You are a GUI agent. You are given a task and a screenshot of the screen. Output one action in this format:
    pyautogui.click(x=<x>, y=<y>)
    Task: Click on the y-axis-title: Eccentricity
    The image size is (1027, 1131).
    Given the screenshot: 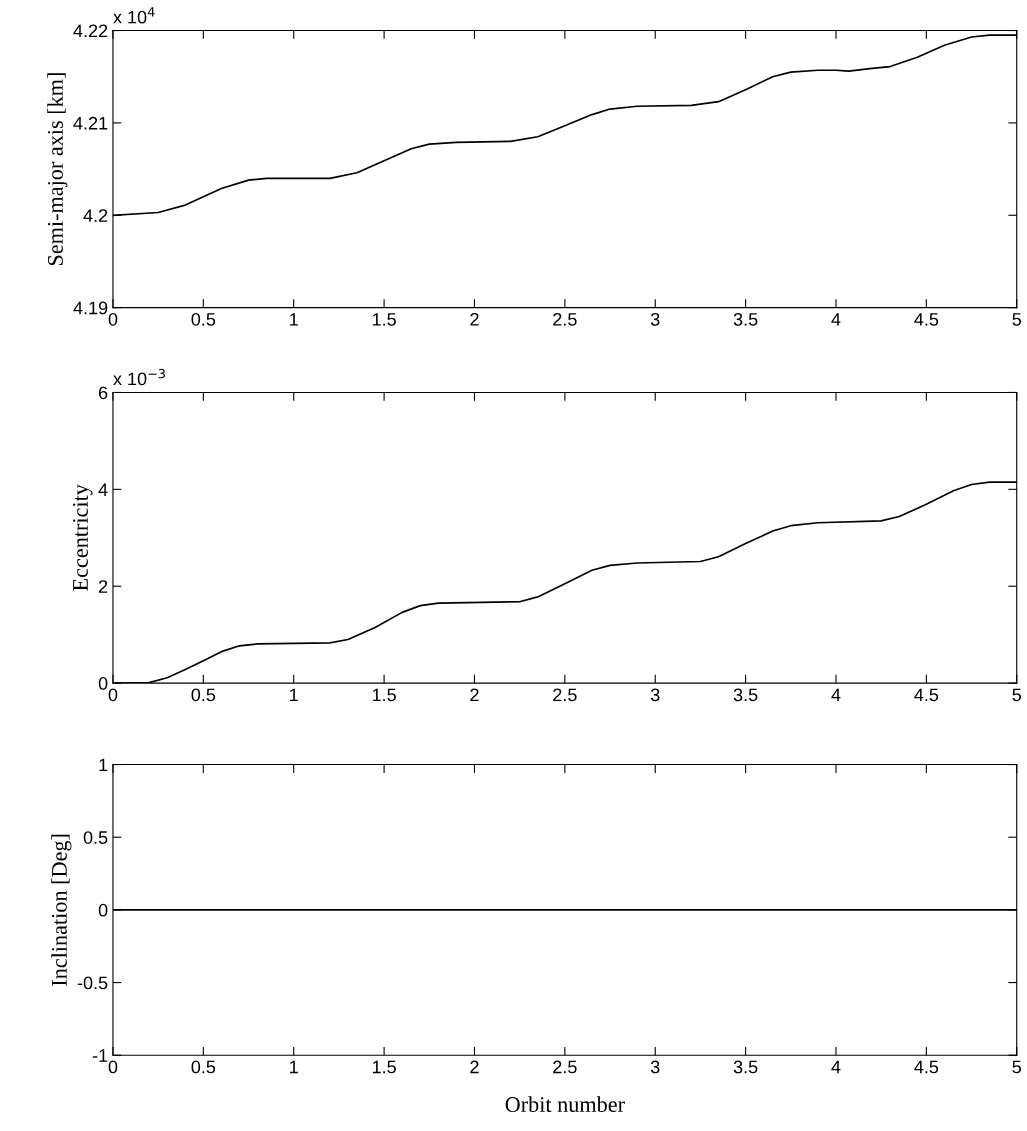 What is the action you would take?
    pyautogui.click(x=83, y=537)
    